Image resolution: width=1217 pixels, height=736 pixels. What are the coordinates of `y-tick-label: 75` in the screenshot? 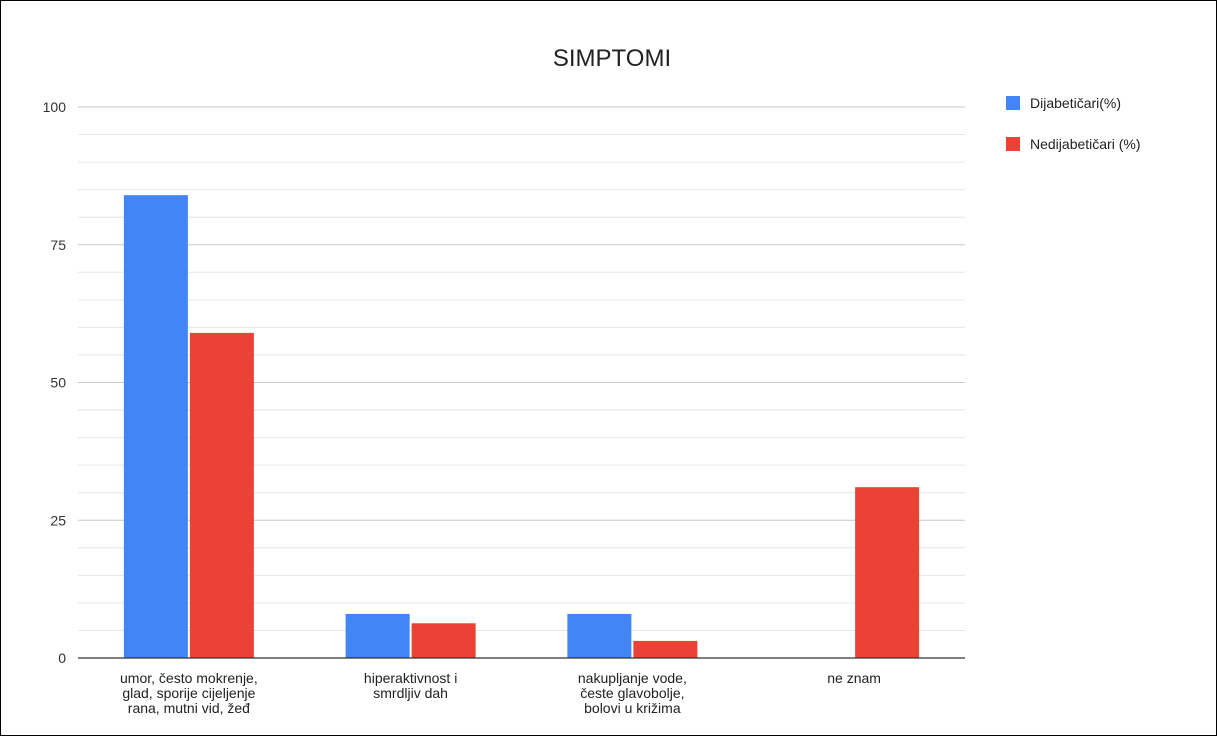 It's located at (58, 245).